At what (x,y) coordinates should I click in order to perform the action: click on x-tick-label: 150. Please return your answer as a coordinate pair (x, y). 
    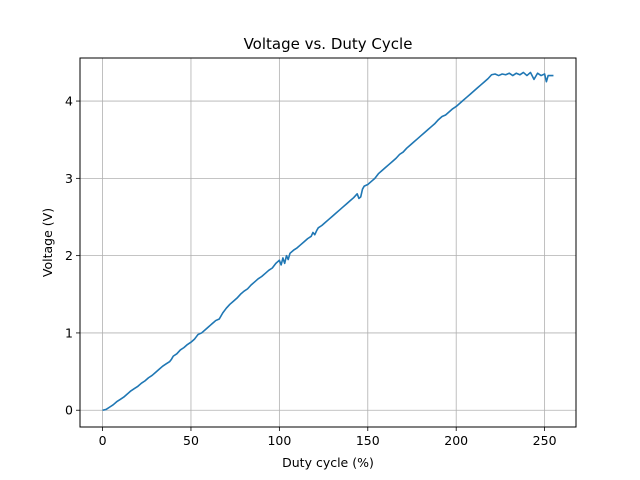
    Looking at the image, I should click on (368, 440).